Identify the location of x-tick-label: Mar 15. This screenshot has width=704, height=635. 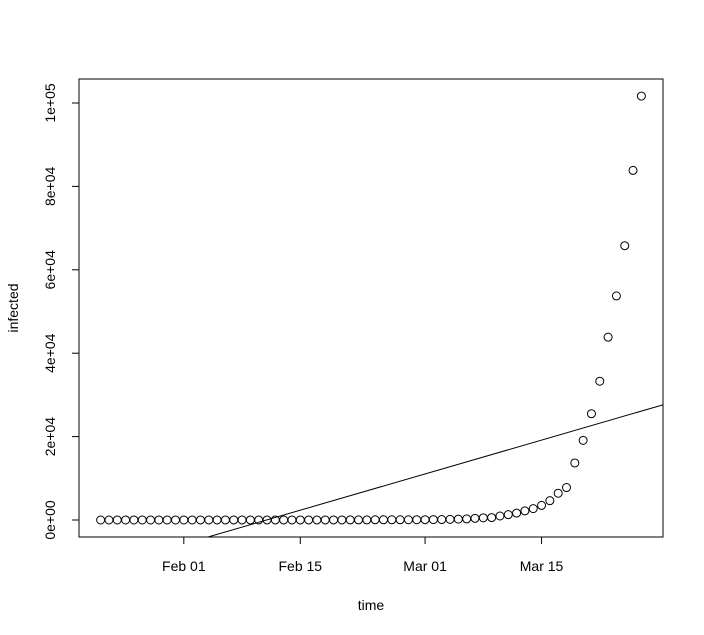
(542, 566).